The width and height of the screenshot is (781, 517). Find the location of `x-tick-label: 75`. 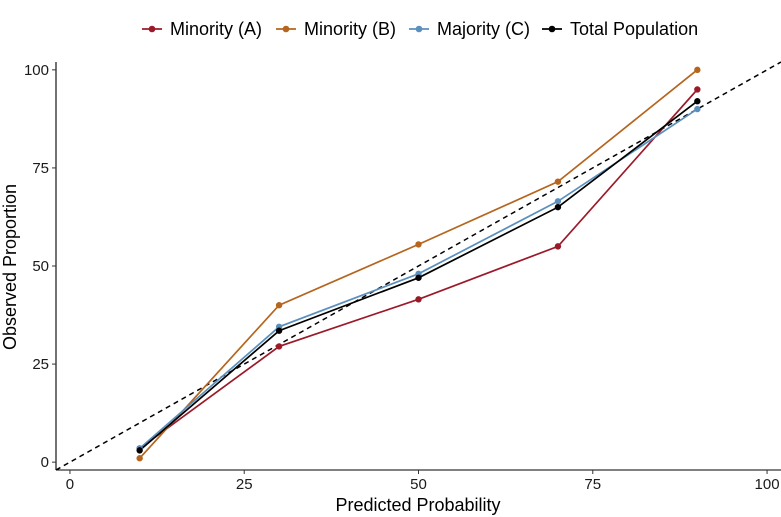

x-tick-label: 75 is located at coordinates (592, 484).